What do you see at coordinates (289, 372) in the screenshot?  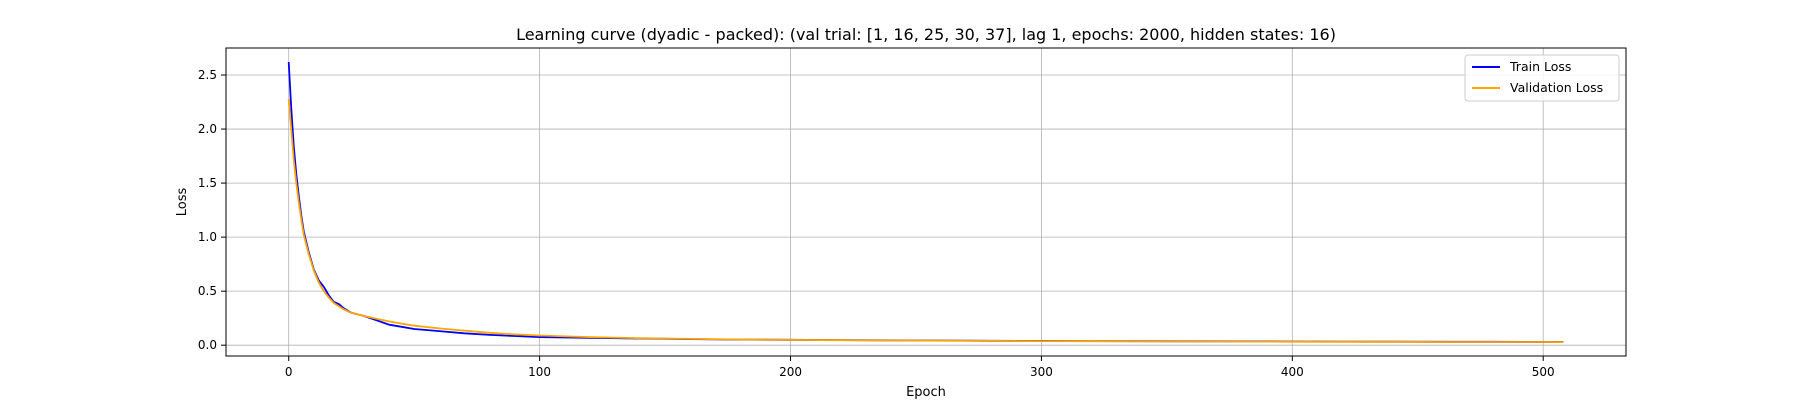 I see `x-tick-label: 0` at bounding box center [289, 372].